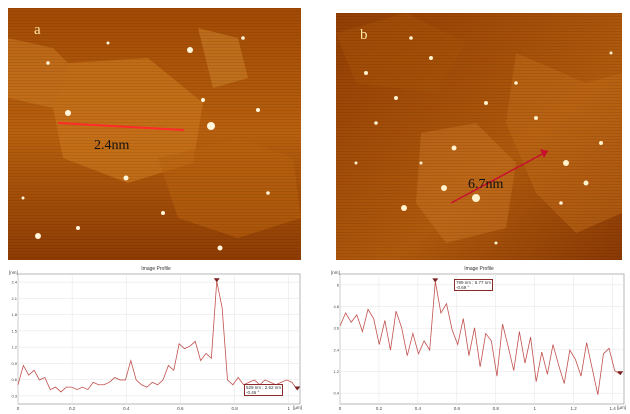 The image size is (630, 414). I want to click on cursor-marker-end-b, so click(620, 373).